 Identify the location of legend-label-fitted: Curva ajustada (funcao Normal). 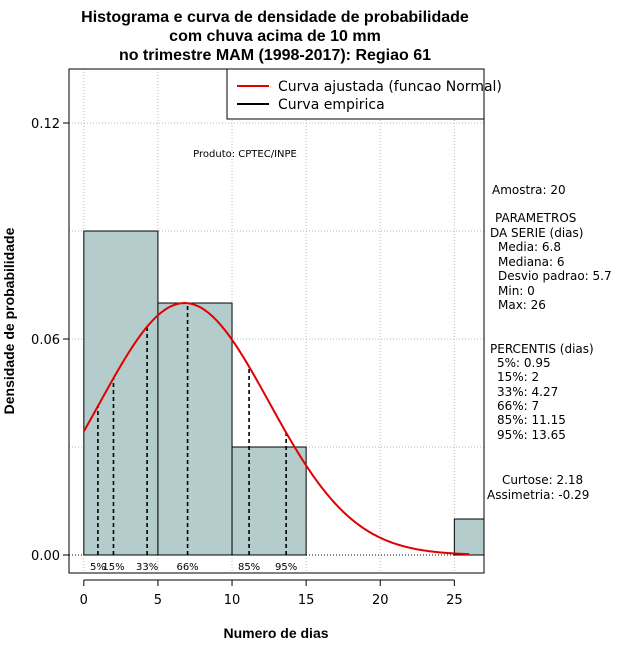
(390, 87).